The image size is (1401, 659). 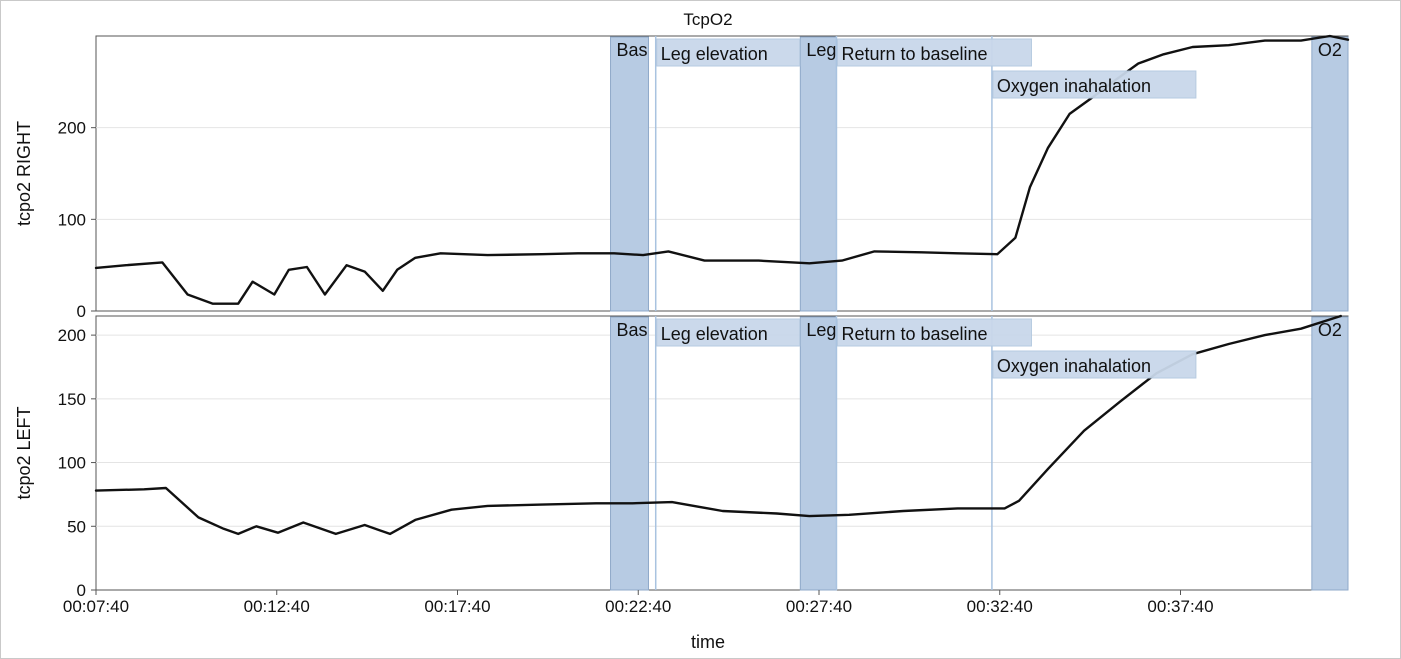 What do you see at coordinates (72, 399) in the screenshot?
I see `y-tick-label: 150` at bounding box center [72, 399].